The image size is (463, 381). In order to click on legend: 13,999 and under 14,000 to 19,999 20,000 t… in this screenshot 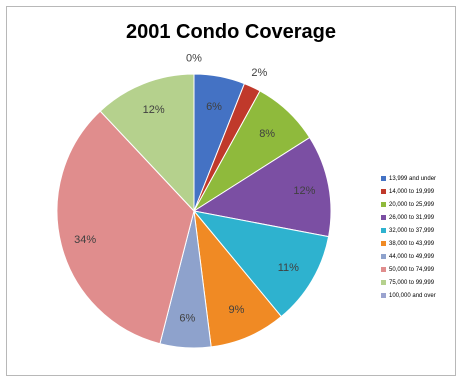, I will do `click(421, 237)`.